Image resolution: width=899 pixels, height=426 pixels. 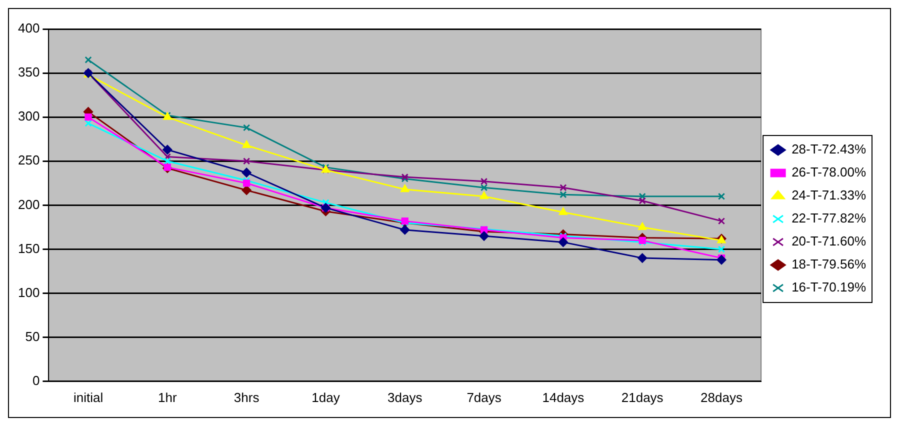 I want to click on x-tick-label: 1hr, so click(x=168, y=397).